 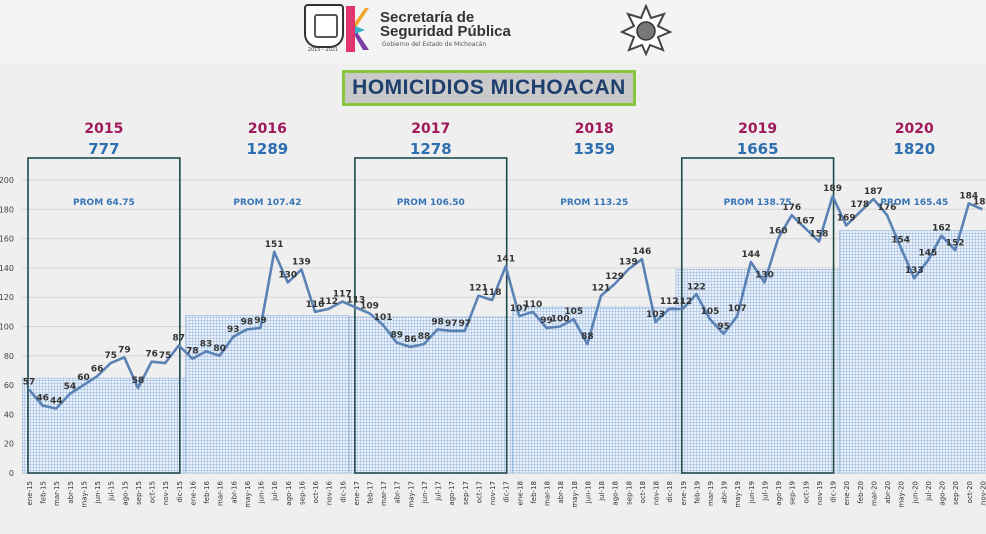 What do you see at coordinates (9, 444) in the screenshot?
I see `y-tick-20: 20` at bounding box center [9, 444].